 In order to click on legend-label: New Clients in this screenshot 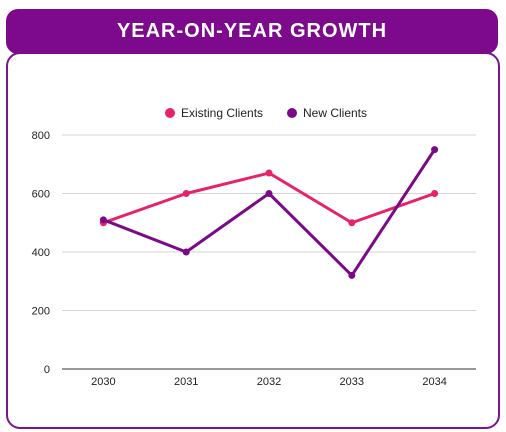, I will do `click(335, 113)`.